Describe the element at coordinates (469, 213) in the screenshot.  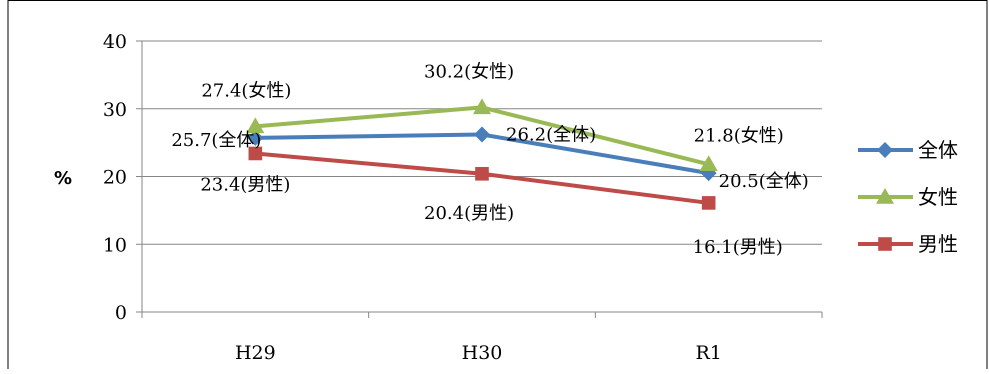
I see `data-label: 20.4(男性)` at that location.